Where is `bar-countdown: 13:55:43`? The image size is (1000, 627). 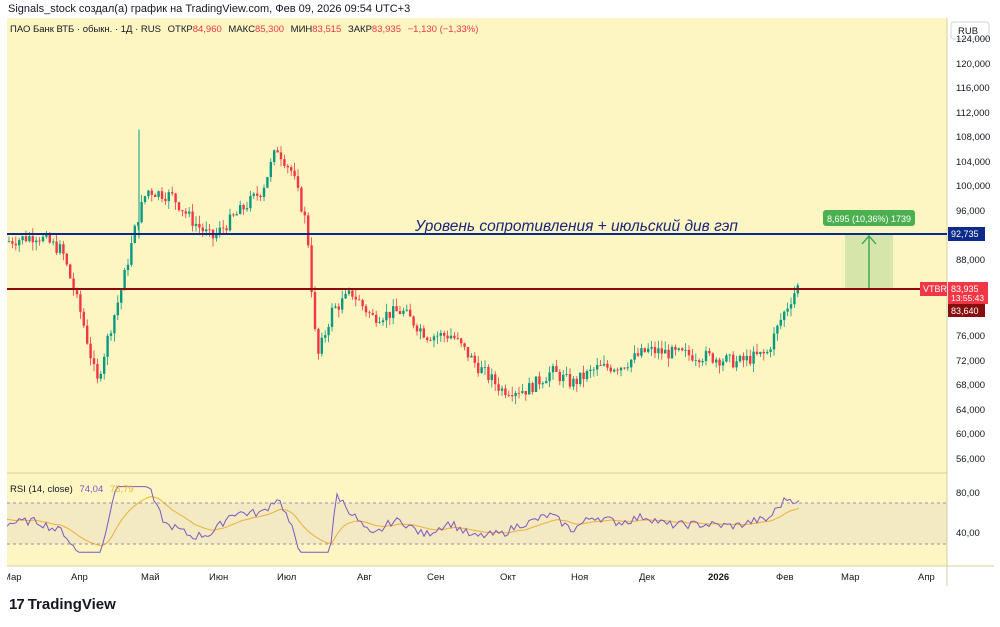 bar-countdown: 13:55:43 is located at coordinates (967, 298).